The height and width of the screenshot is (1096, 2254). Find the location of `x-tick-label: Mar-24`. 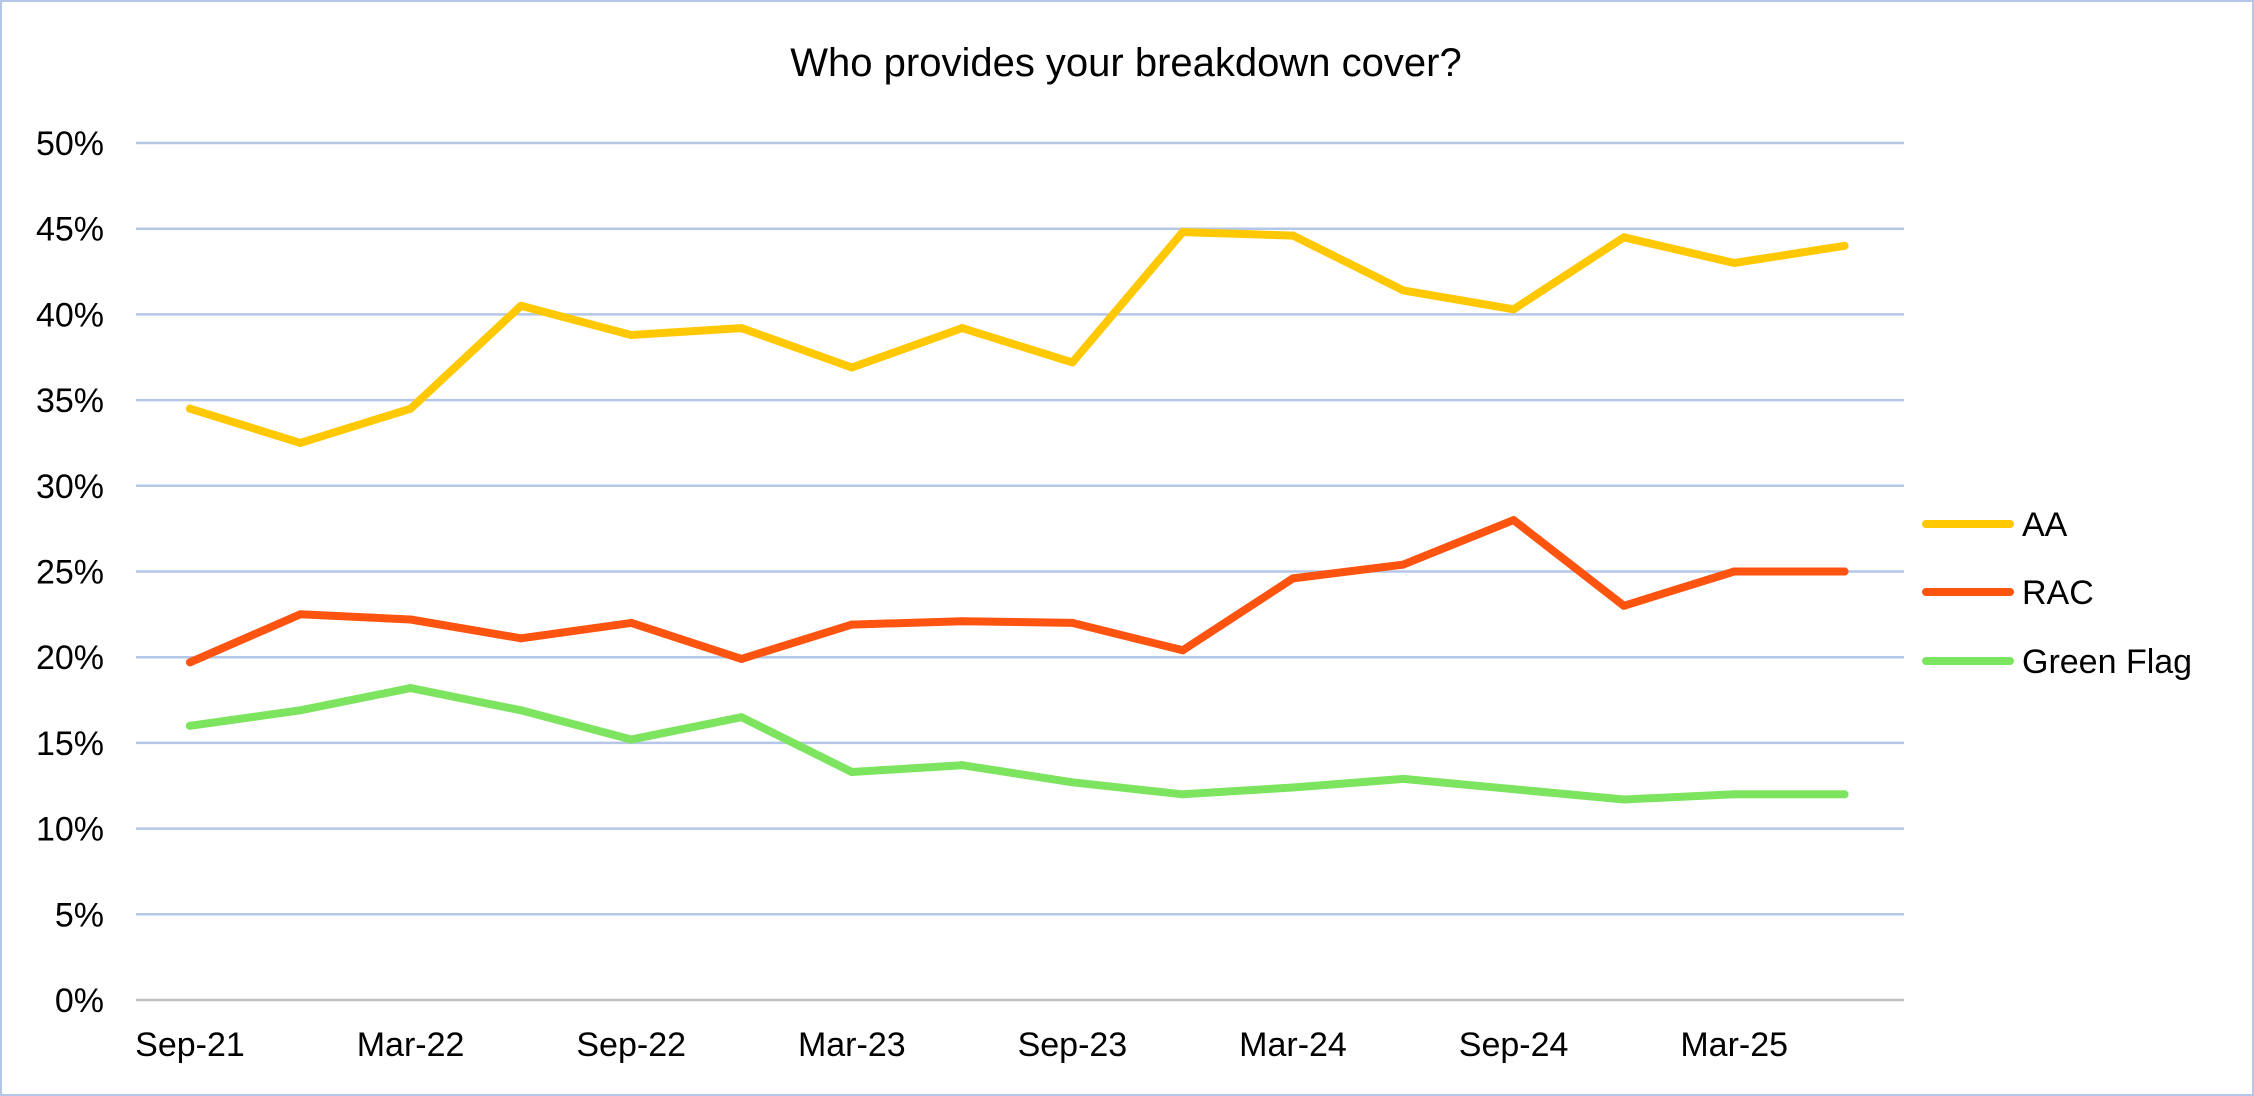

x-tick-label: Mar-24 is located at coordinates (1293, 1045).